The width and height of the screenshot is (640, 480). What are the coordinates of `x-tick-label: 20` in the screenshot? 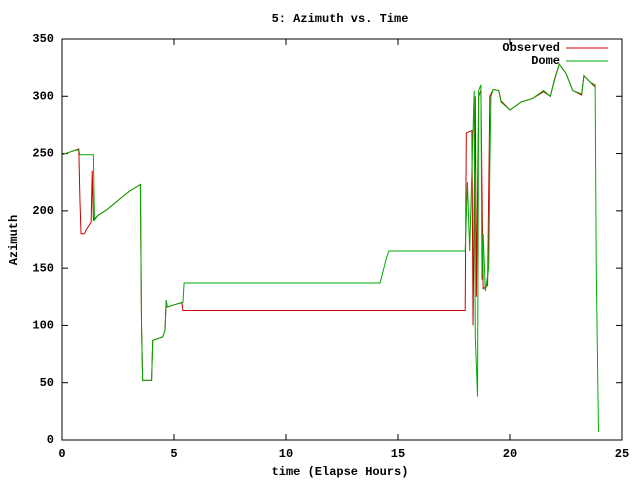 It's located at (510, 454).